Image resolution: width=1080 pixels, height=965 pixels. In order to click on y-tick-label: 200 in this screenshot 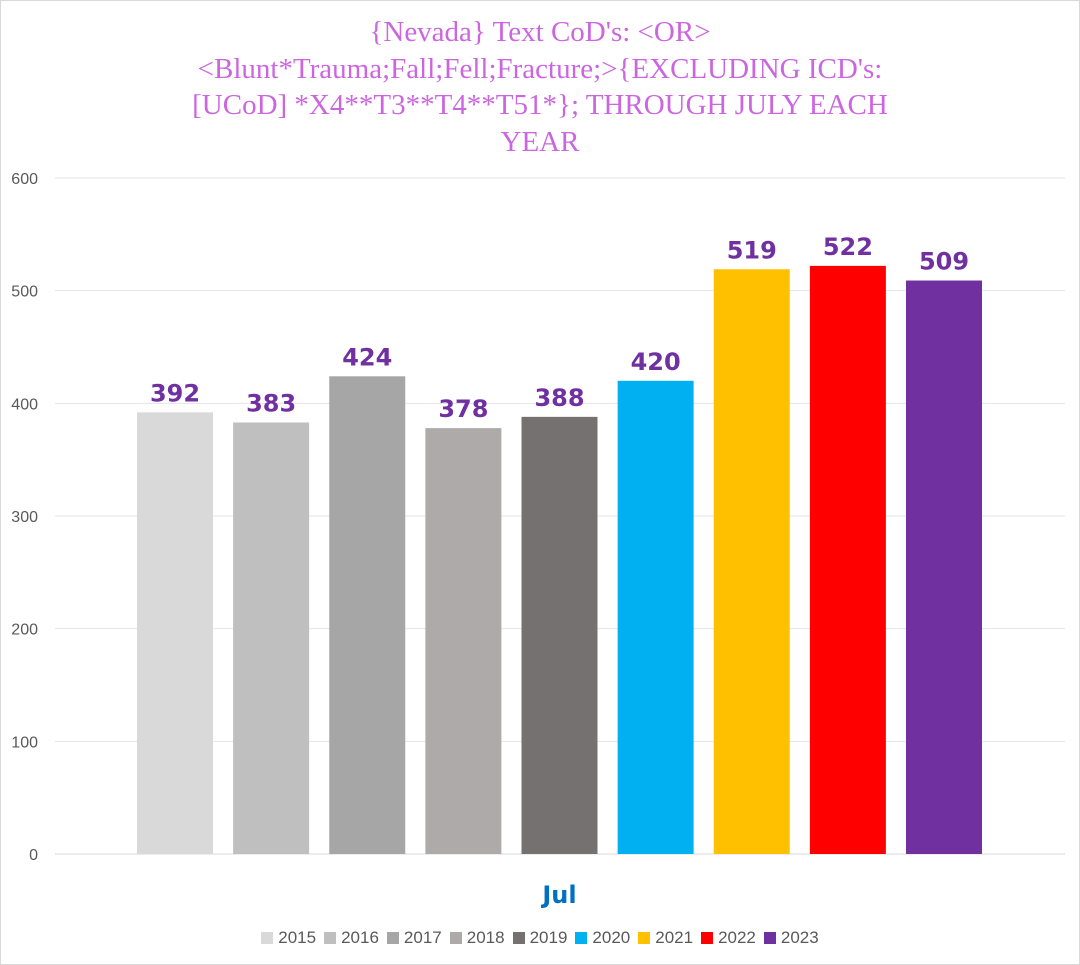, I will do `click(24, 630)`.